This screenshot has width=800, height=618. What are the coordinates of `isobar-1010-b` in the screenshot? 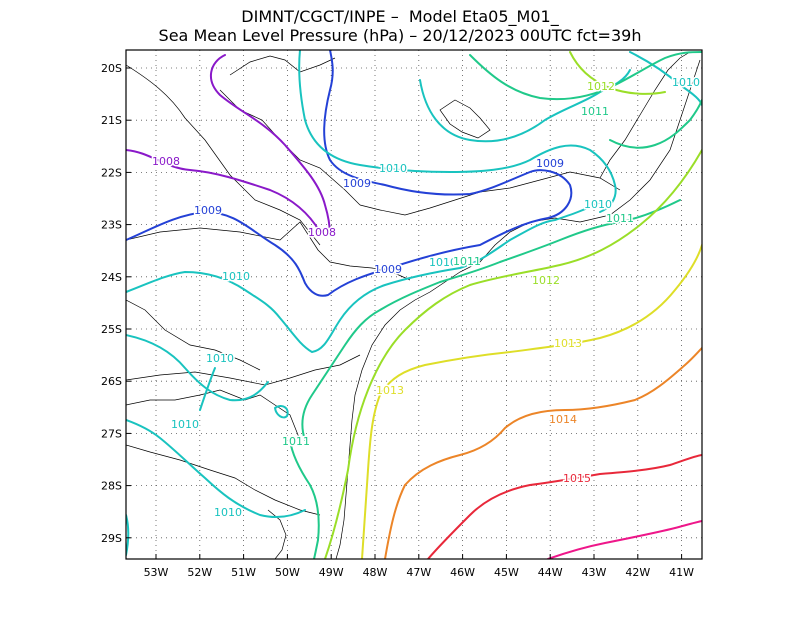 It's located at (457, 131).